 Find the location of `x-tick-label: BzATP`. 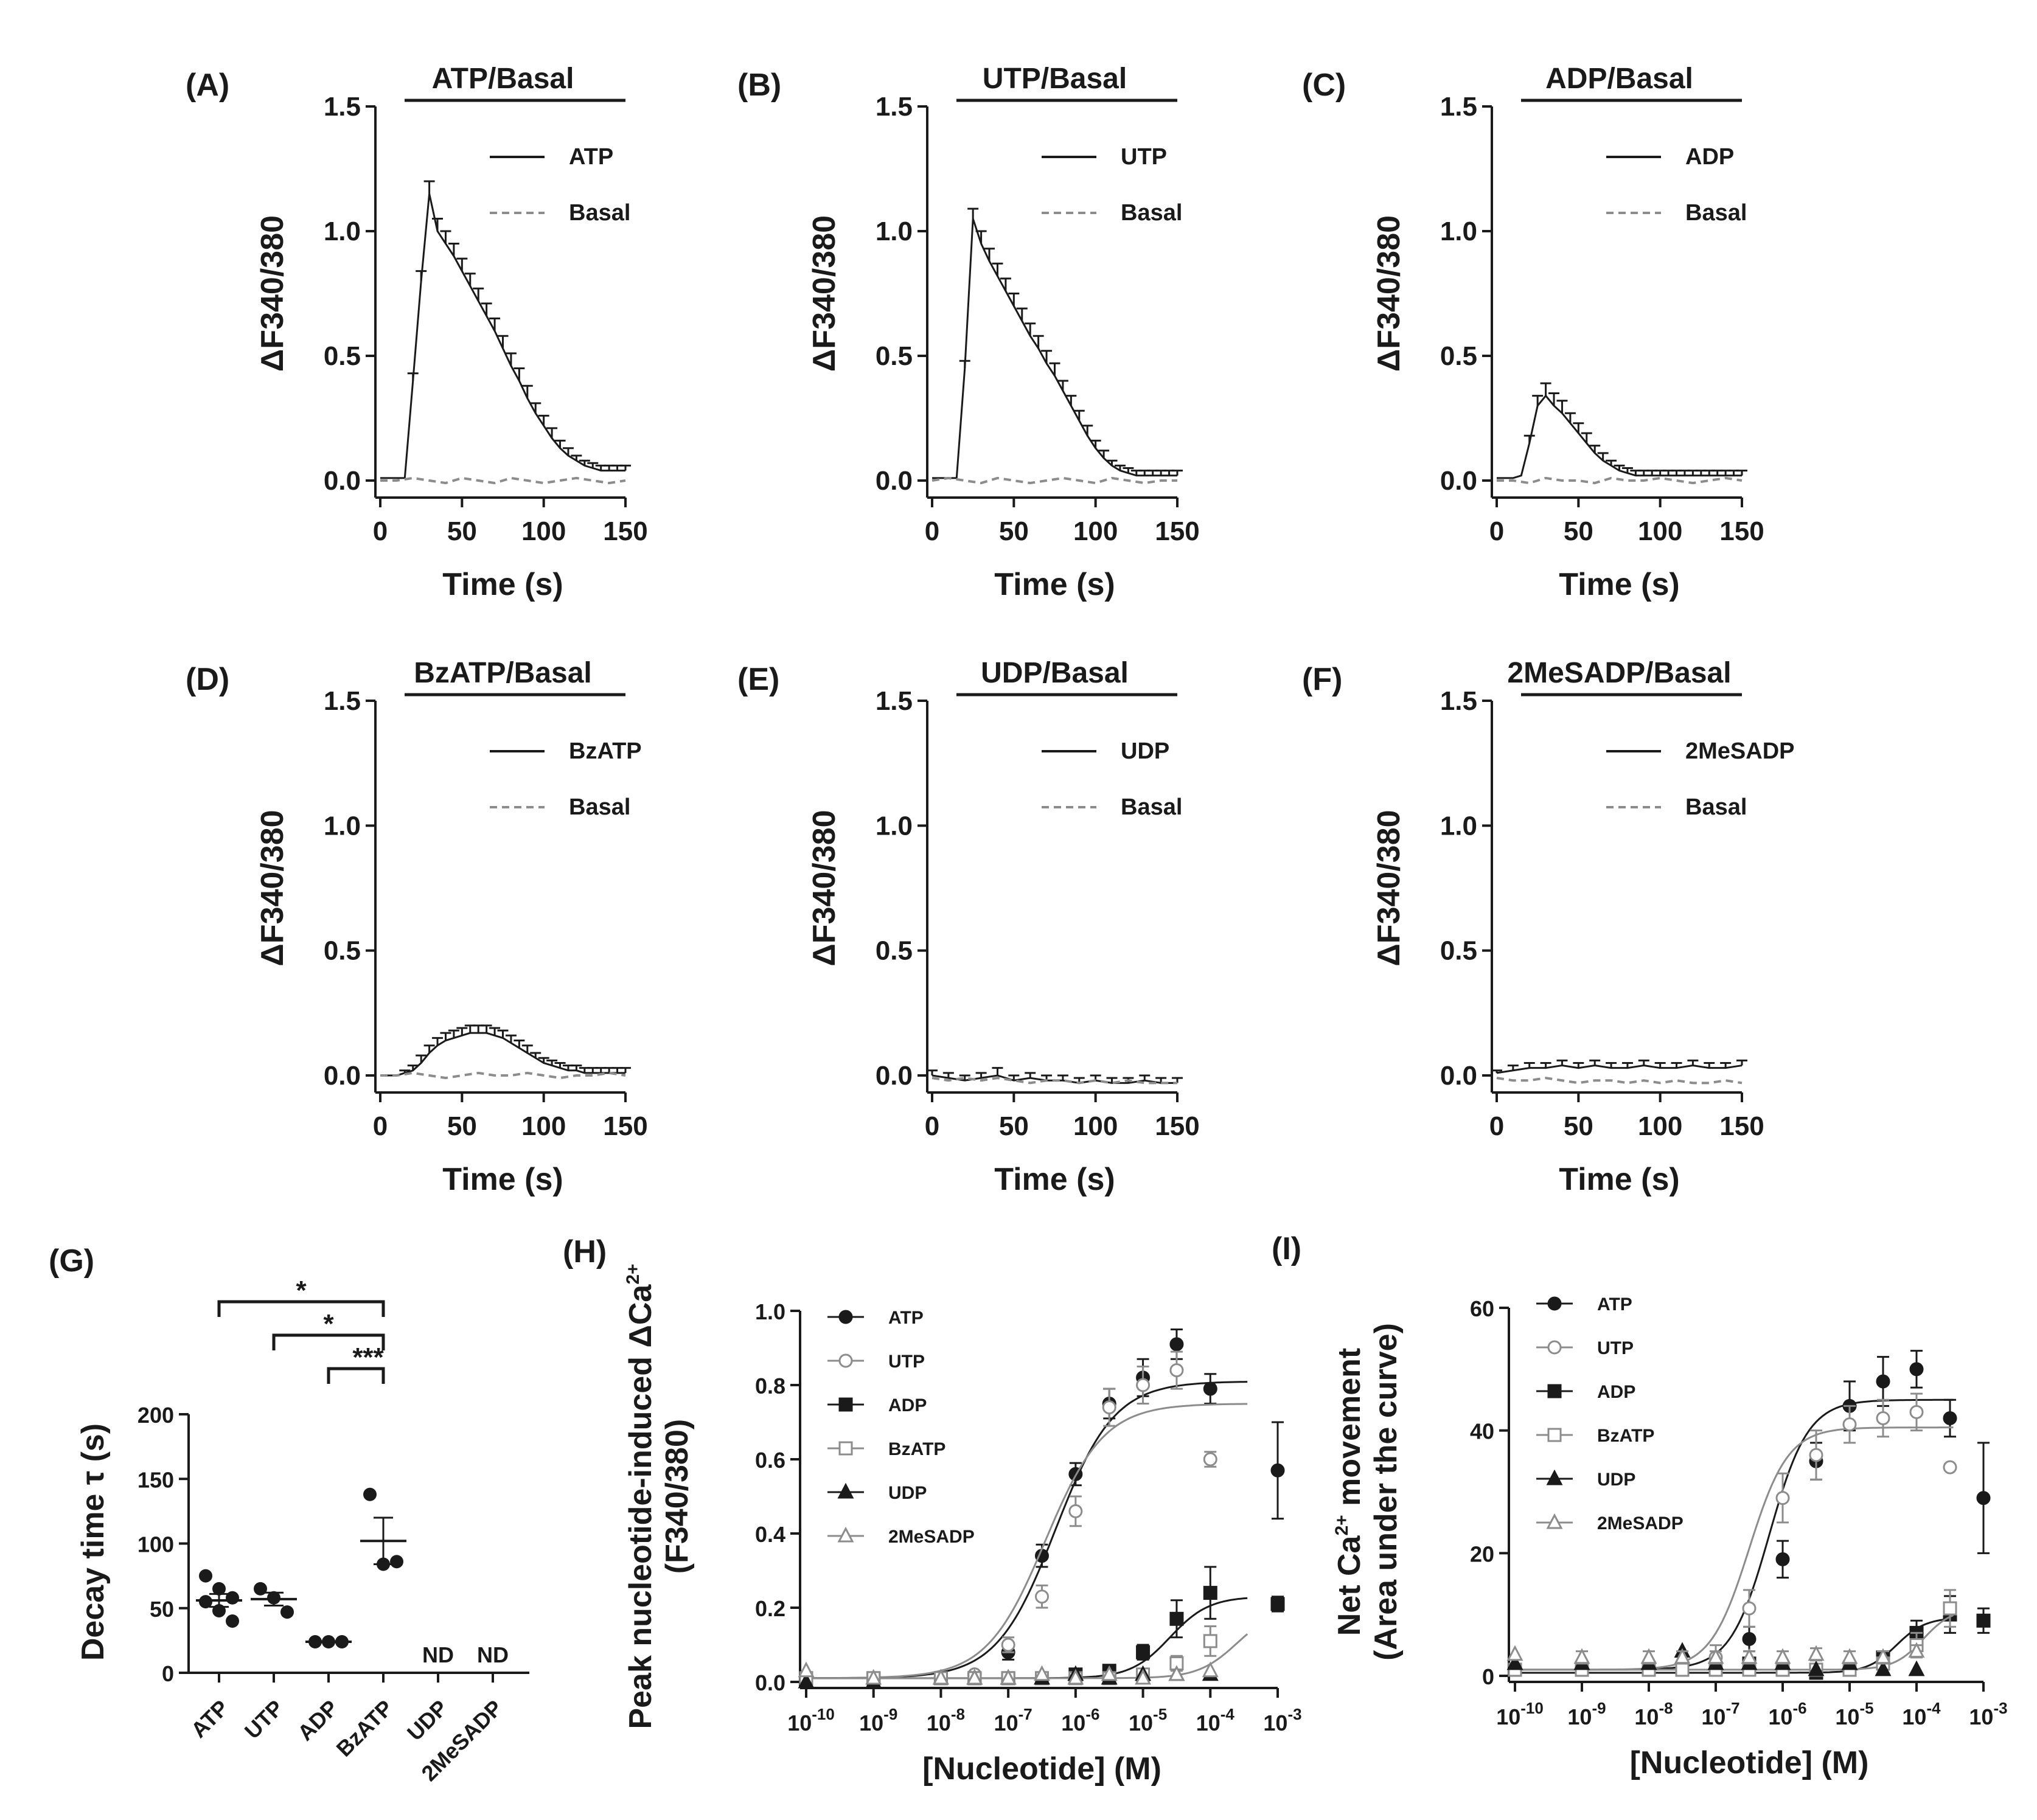

x-tick-label: BzATP is located at coordinates (365, 1728).